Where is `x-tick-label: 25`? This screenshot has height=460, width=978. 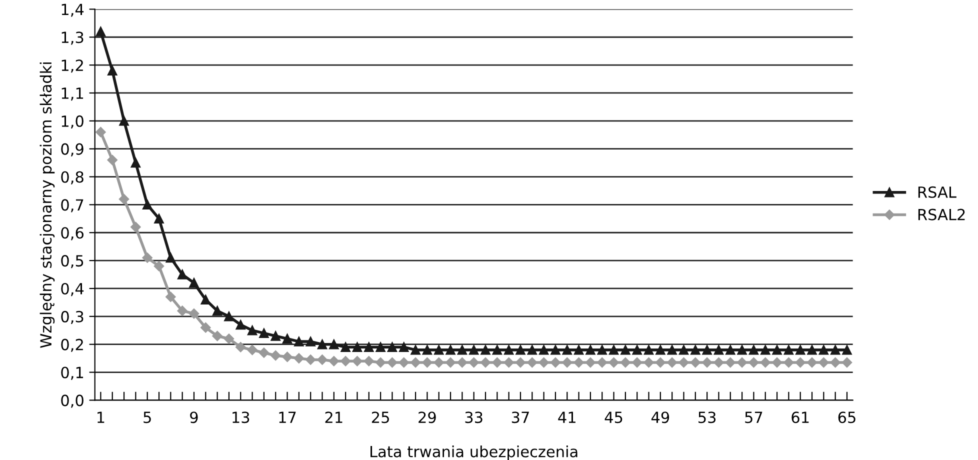 x-tick-label: 25 is located at coordinates (380, 418).